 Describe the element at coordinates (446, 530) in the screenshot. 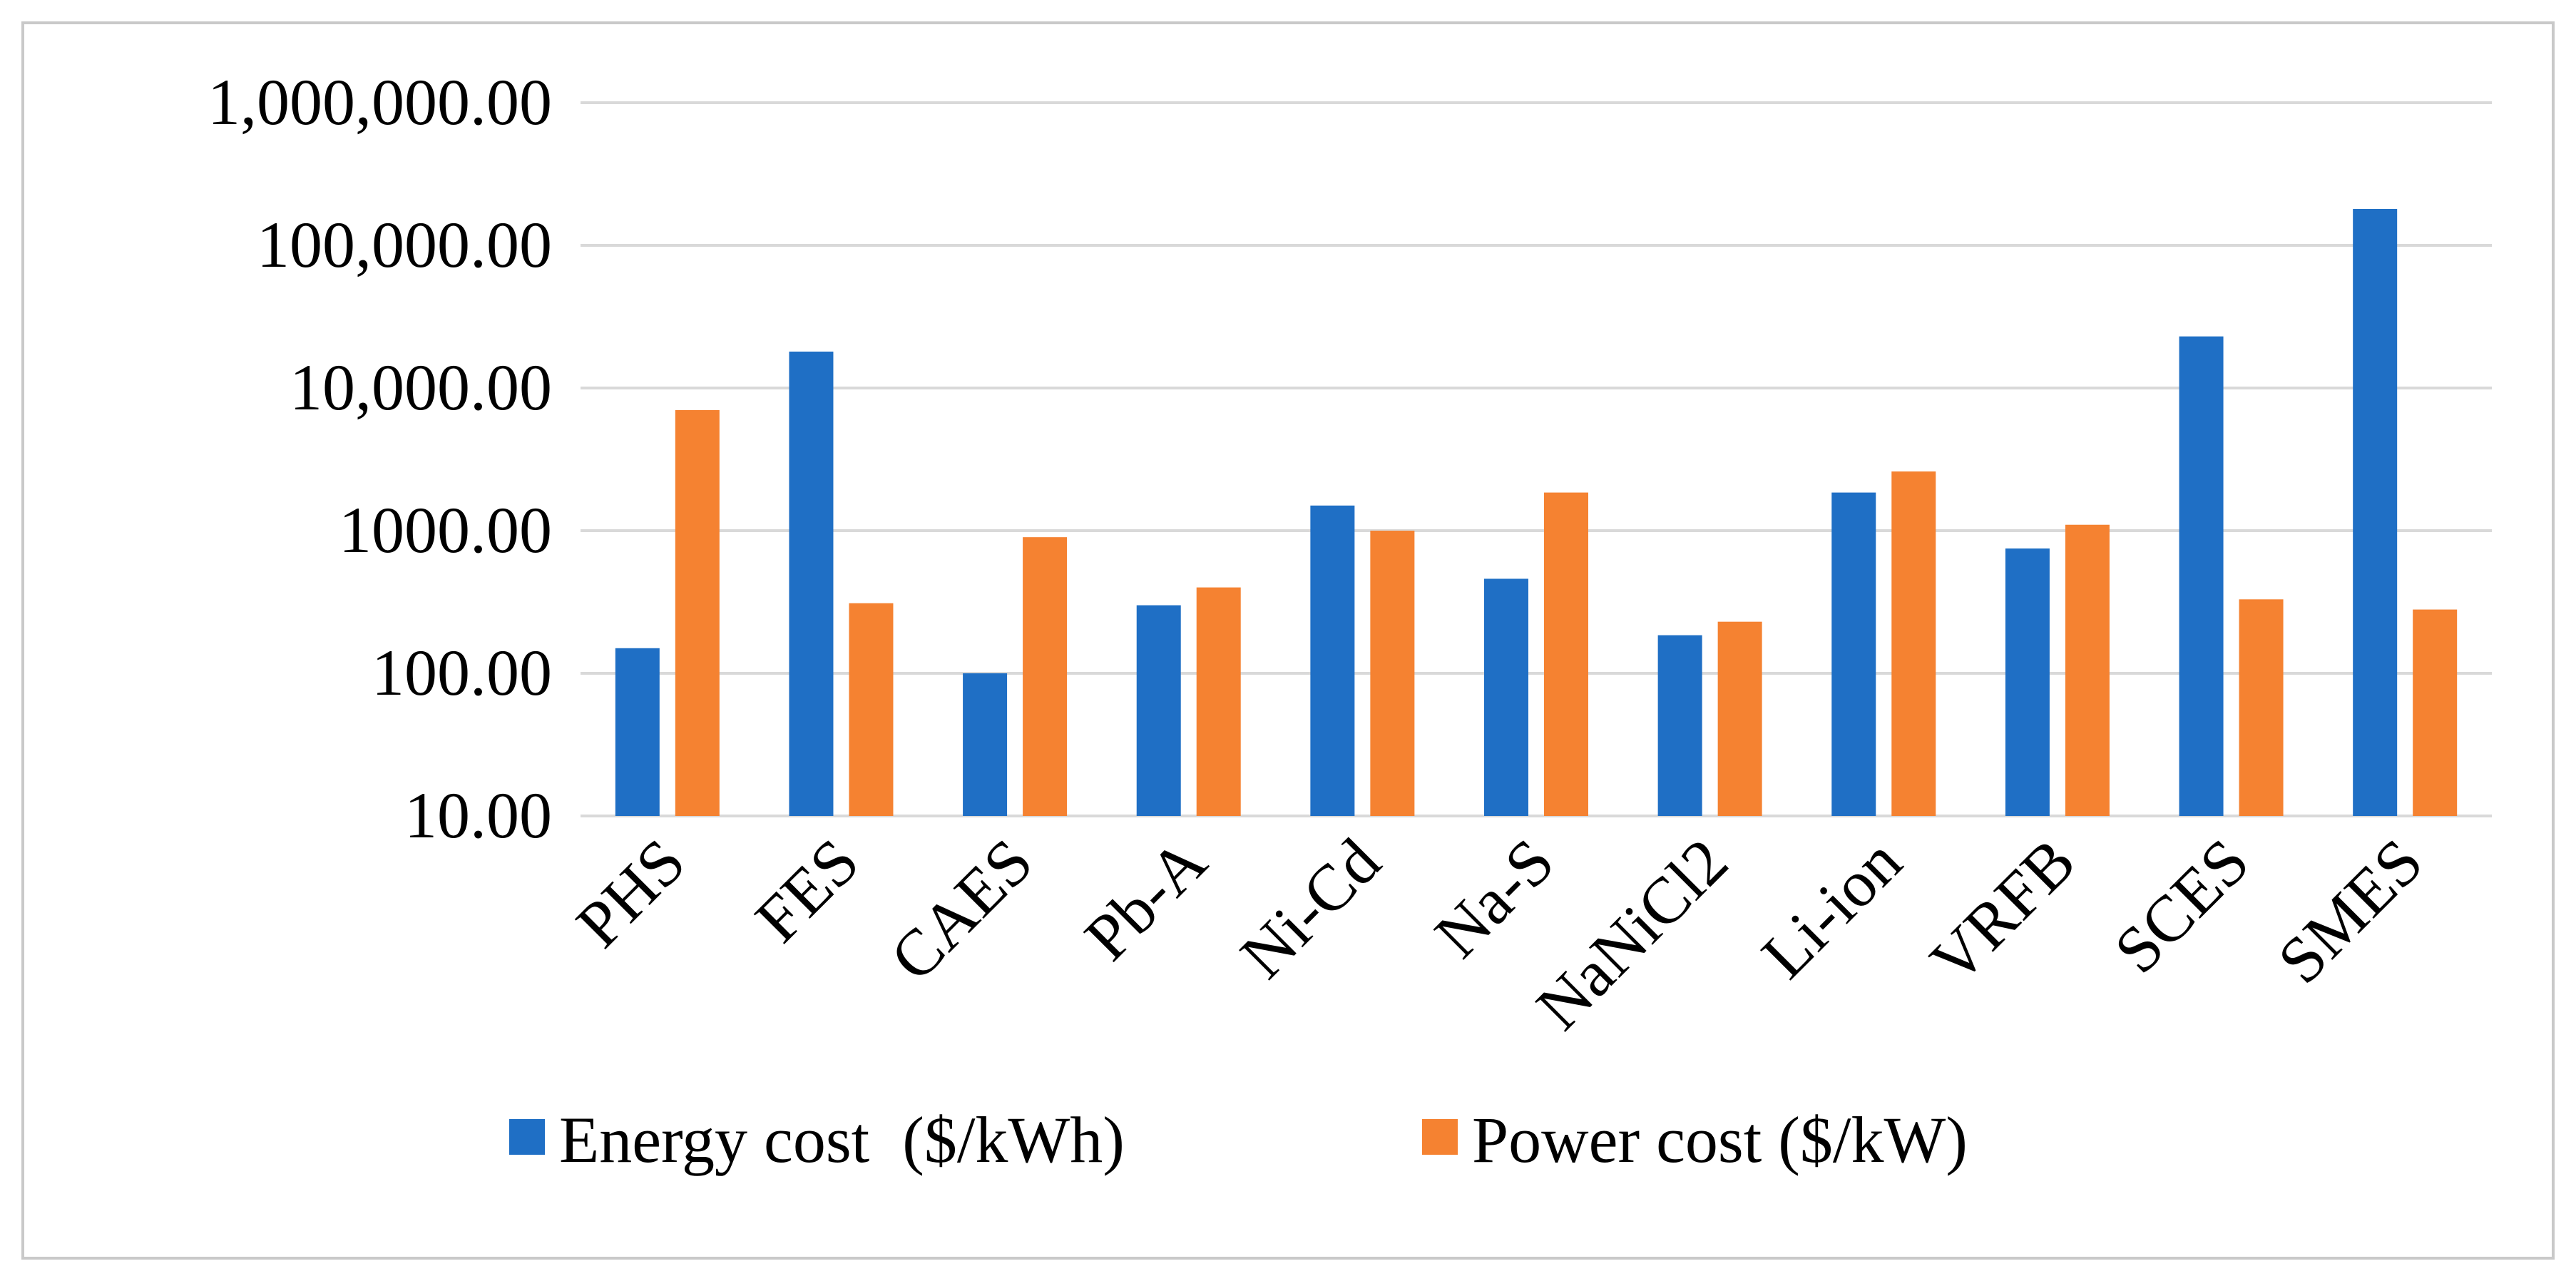

I see `y-tick-label: 1000.00` at that location.